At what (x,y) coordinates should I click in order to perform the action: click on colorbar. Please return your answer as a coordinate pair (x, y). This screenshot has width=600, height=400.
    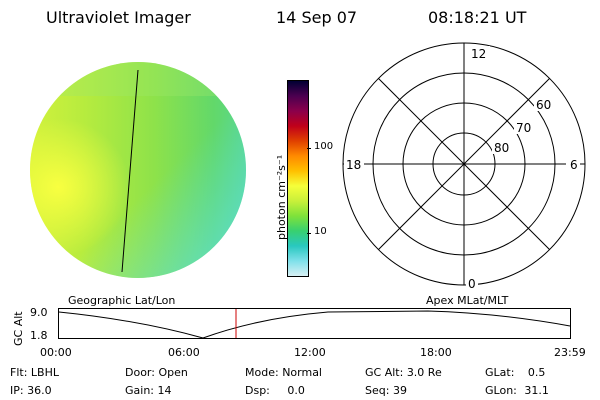
    Looking at the image, I should click on (298, 178).